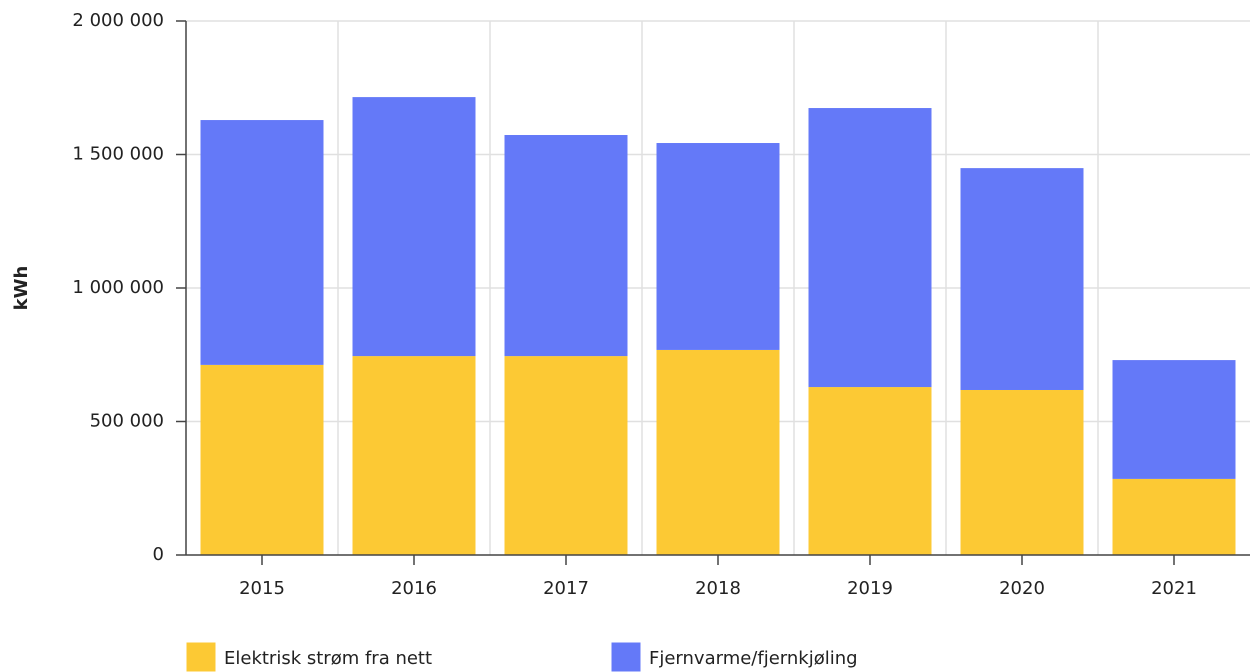  I want to click on y-axis-label: kWh, so click(21, 288).